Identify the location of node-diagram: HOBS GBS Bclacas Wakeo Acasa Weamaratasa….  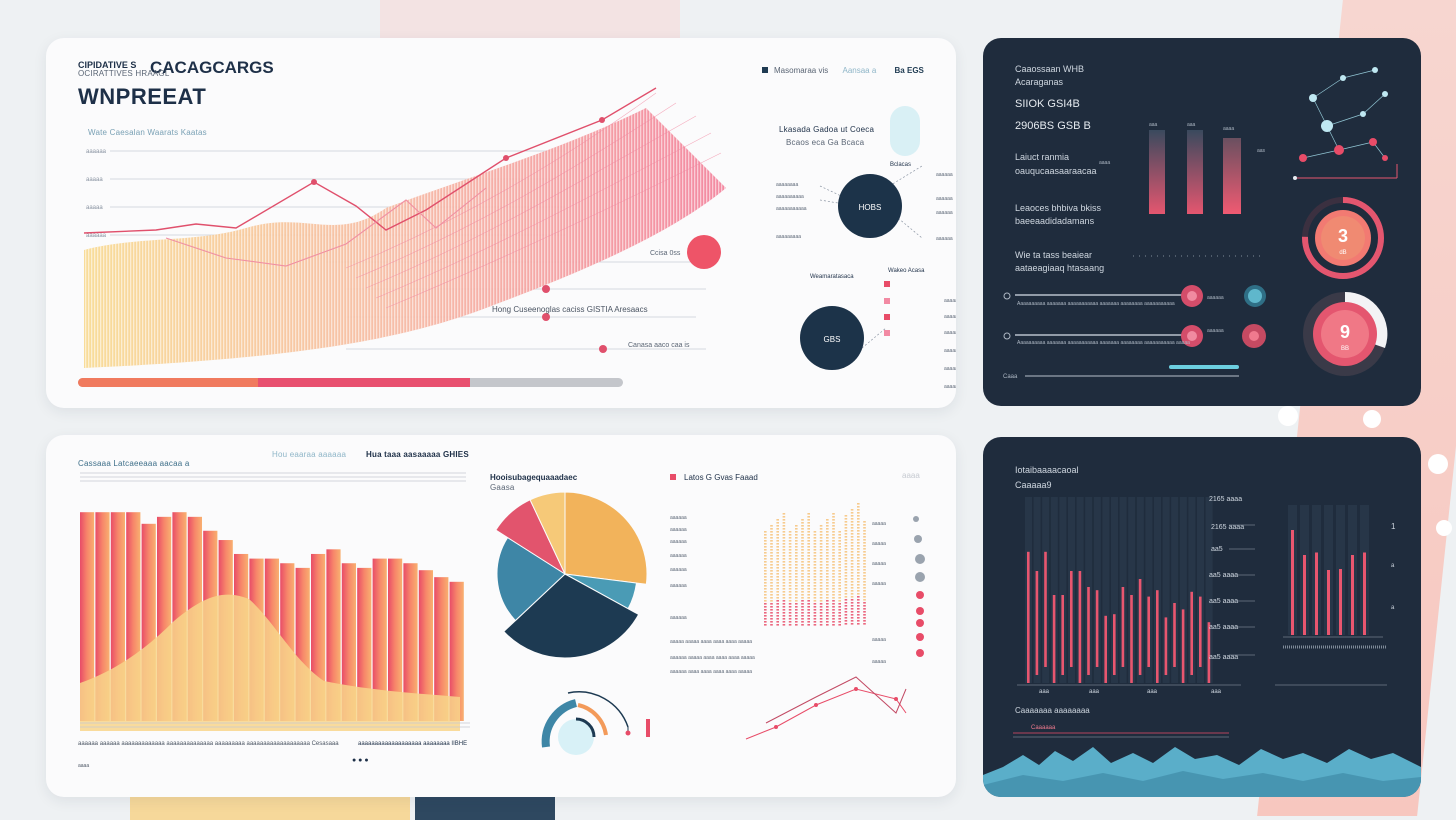
(866, 276).